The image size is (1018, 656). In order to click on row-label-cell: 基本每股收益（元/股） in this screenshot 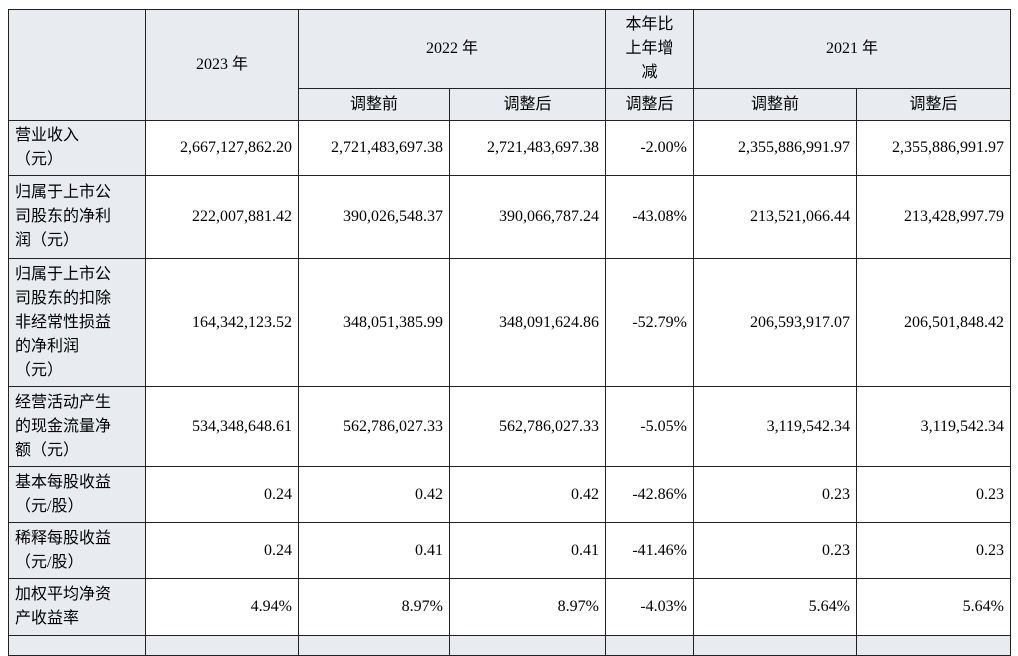, I will do `click(77, 494)`.